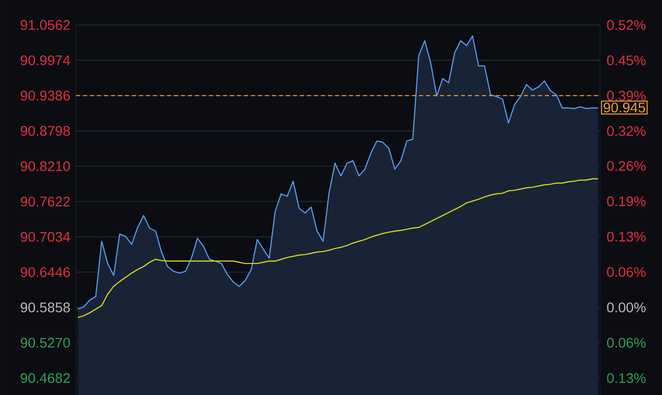 This screenshot has width=662, height=395. I want to click on y2-tick-label: 0.19%, so click(626, 201).